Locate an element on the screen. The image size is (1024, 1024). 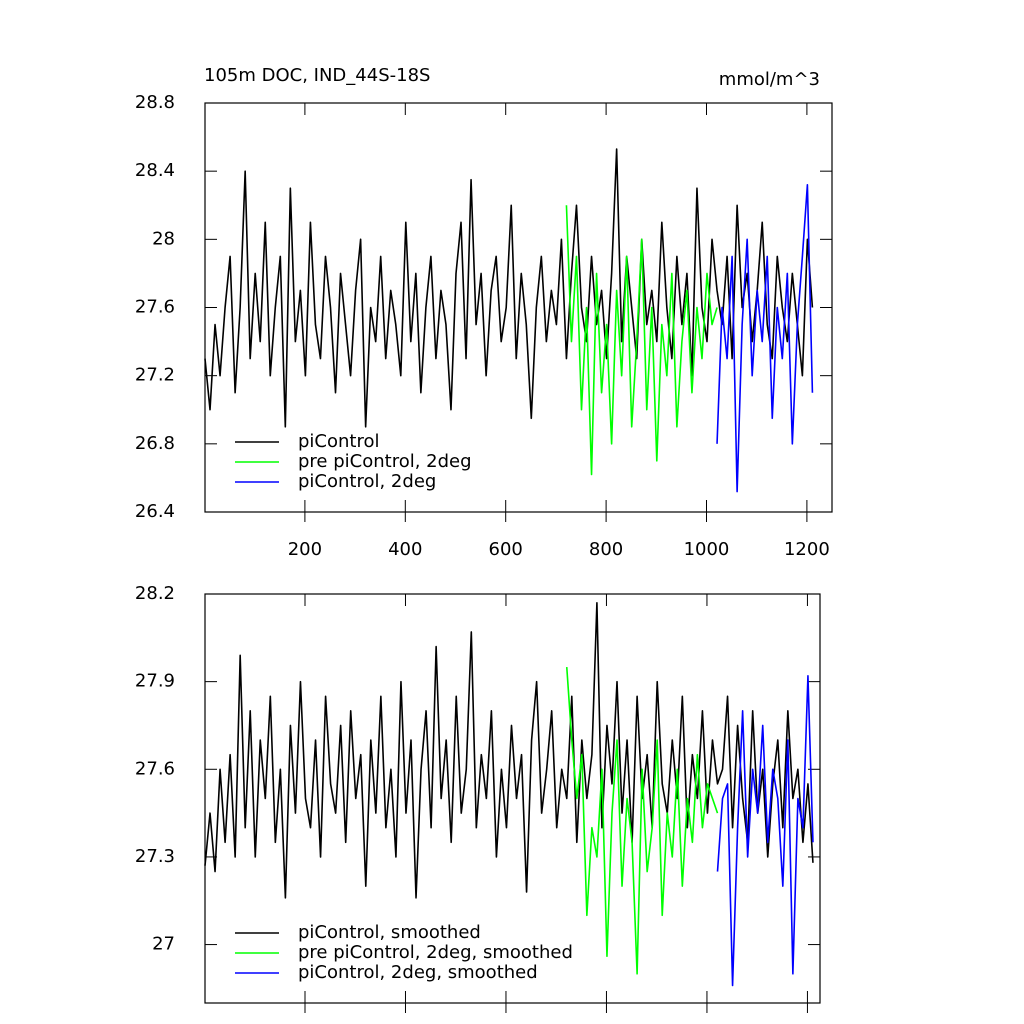
legend-label: pre piControl, 2deg, smoothed is located at coordinates (435, 952).